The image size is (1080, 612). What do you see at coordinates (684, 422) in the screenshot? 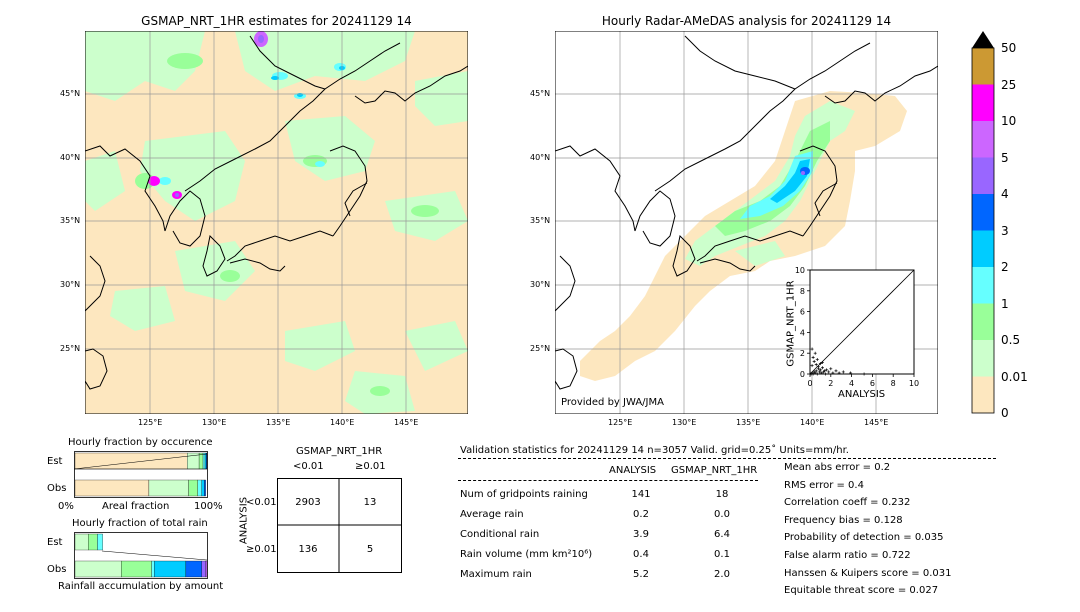
I see `right-lon-label-130: 130°E` at bounding box center [684, 422].